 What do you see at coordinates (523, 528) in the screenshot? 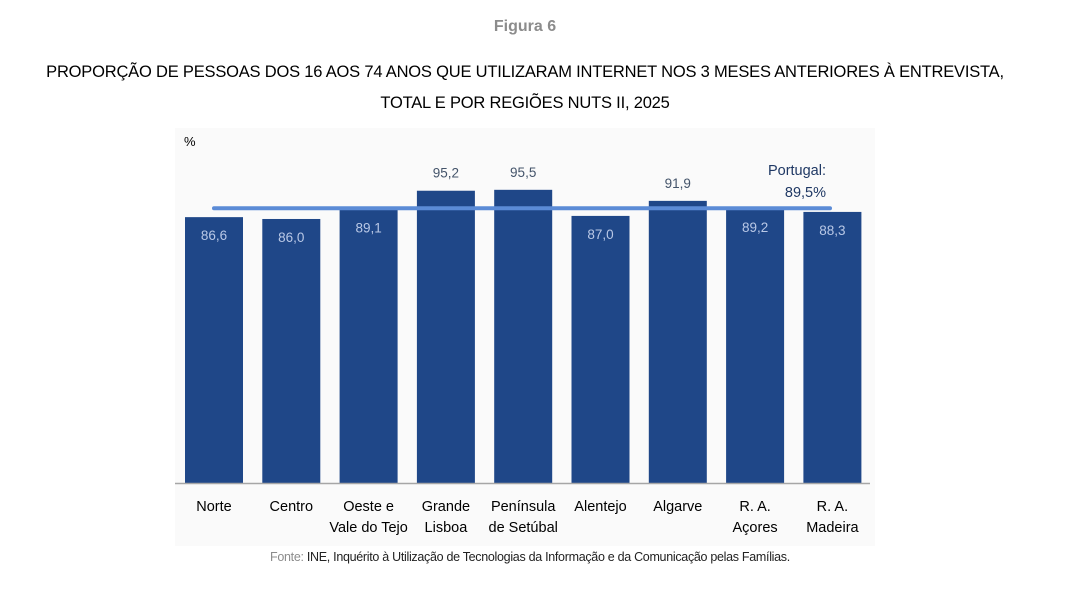
I see `category-label-4-1: de Setúbal` at bounding box center [523, 528].